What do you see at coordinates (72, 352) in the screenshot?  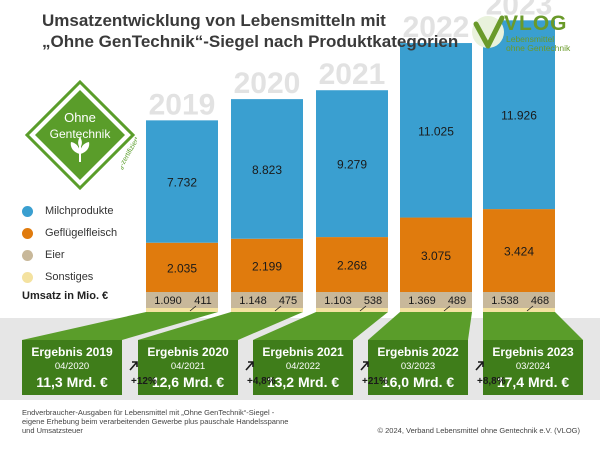 I see `result-title: Ergebnis 2019` at bounding box center [72, 352].